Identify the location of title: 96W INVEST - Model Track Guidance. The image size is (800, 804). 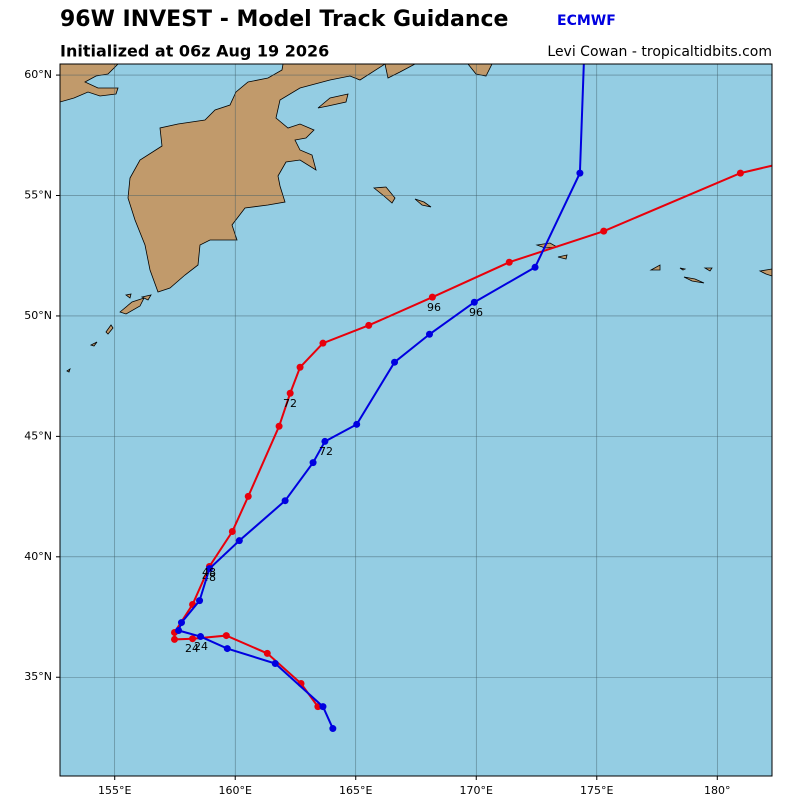
(284, 19).